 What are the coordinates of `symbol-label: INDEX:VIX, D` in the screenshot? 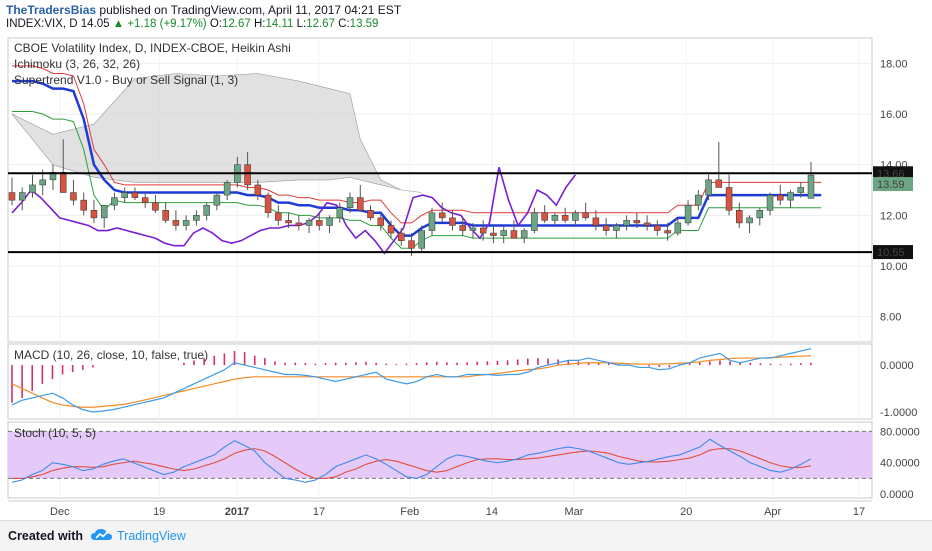 It's located at (42, 24).